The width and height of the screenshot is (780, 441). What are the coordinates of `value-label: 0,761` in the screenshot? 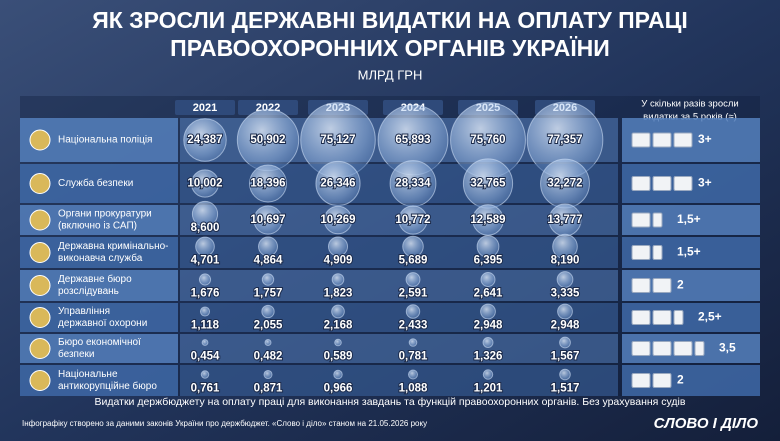 It's located at (205, 389).